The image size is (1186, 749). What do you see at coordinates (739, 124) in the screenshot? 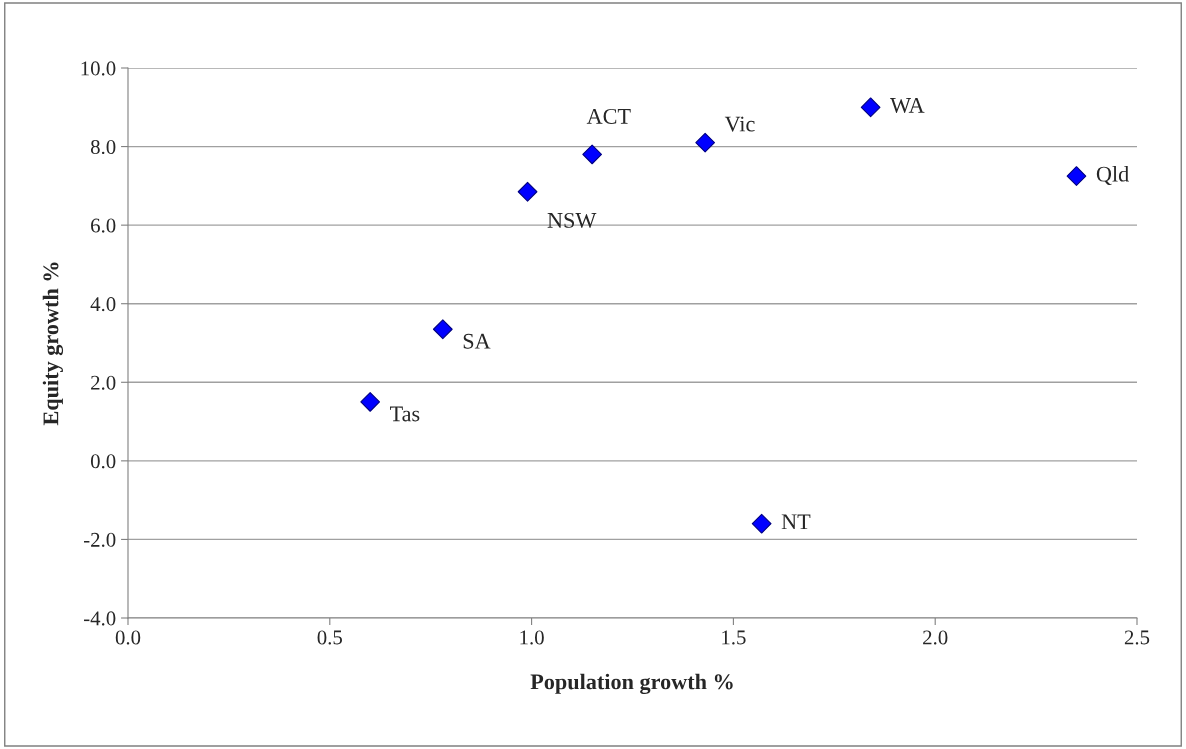
I see `annotation: Vic` at bounding box center [739, 124].